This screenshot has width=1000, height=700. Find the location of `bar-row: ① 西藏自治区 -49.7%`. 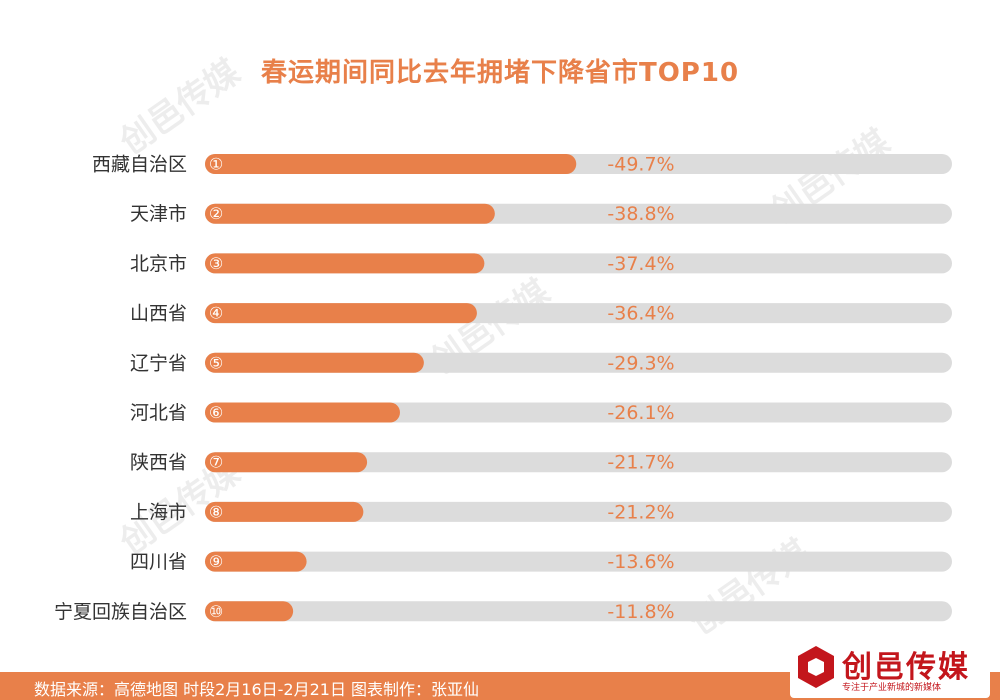

bar-row: ① 西藏自治区 -49.7% is located at coordinates (522, 165).